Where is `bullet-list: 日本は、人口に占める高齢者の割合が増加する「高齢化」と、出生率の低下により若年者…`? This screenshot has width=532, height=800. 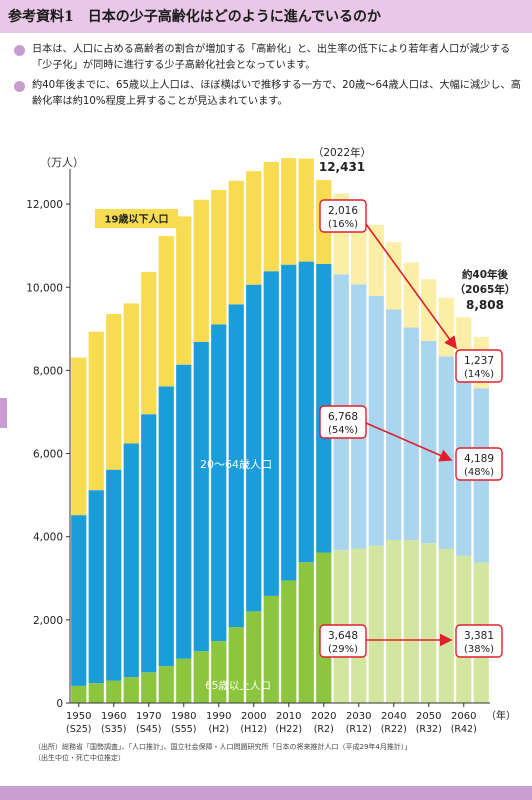
bullet-list: 日本は、人口に占める高齢者の割合が増加する「高齢化」と、出生率の低下により若年者… is located at coordinates (268, 78).